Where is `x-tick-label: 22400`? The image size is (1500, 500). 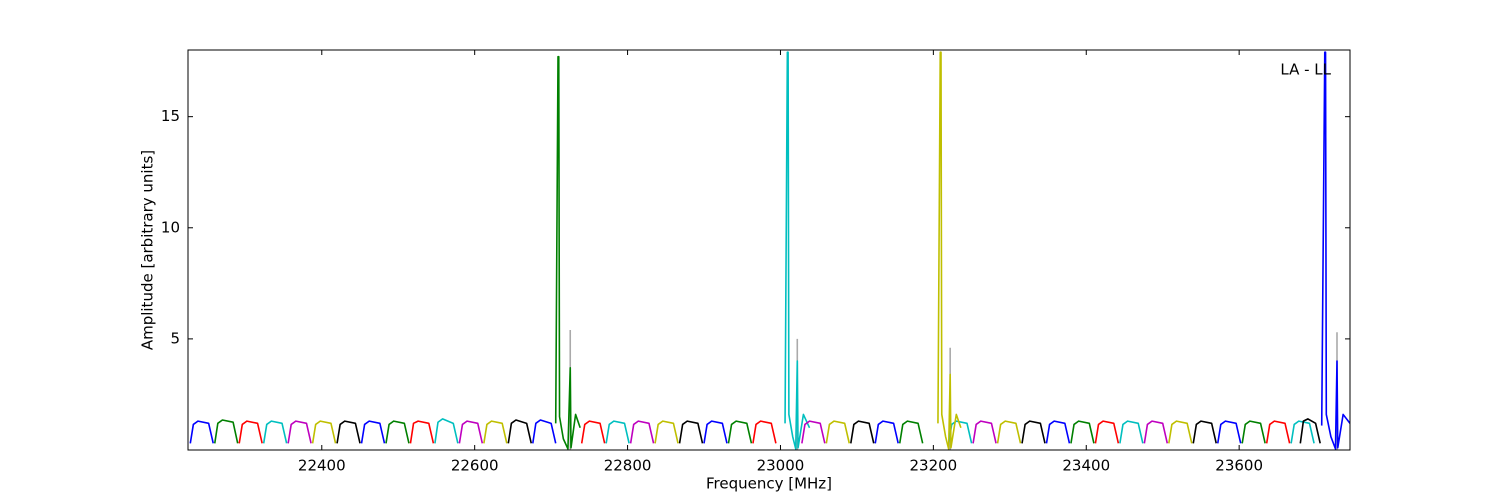 x-tick-label: 22400 is located at coordinates (322, 466).